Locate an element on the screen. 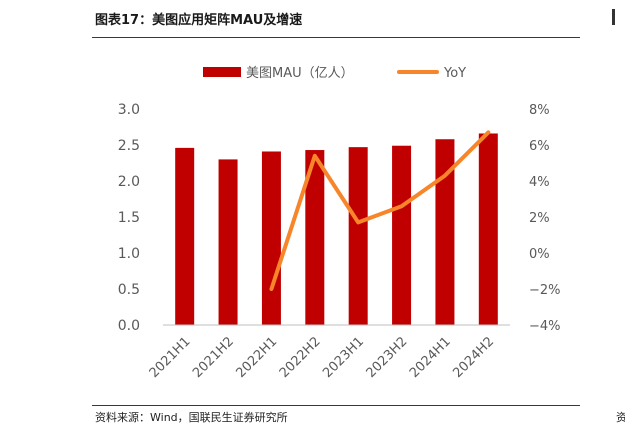  y-right-tick-label: 8% is located at coordinates (539, 110).